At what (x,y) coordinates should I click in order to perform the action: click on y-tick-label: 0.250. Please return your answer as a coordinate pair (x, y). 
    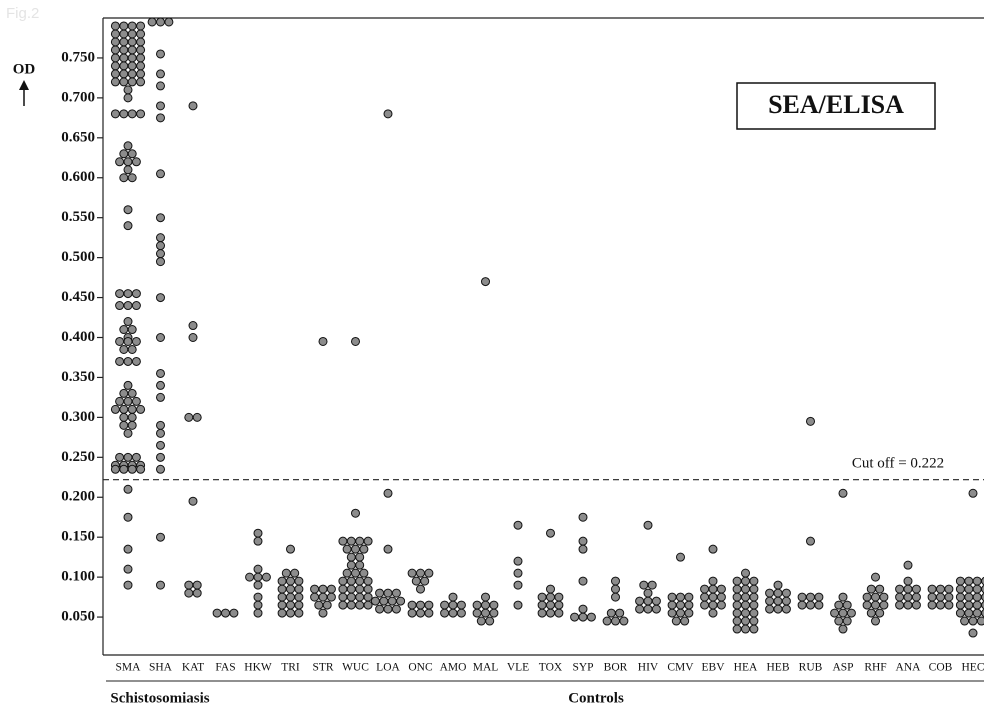
    Looking at the image, I should click on (78, 457).